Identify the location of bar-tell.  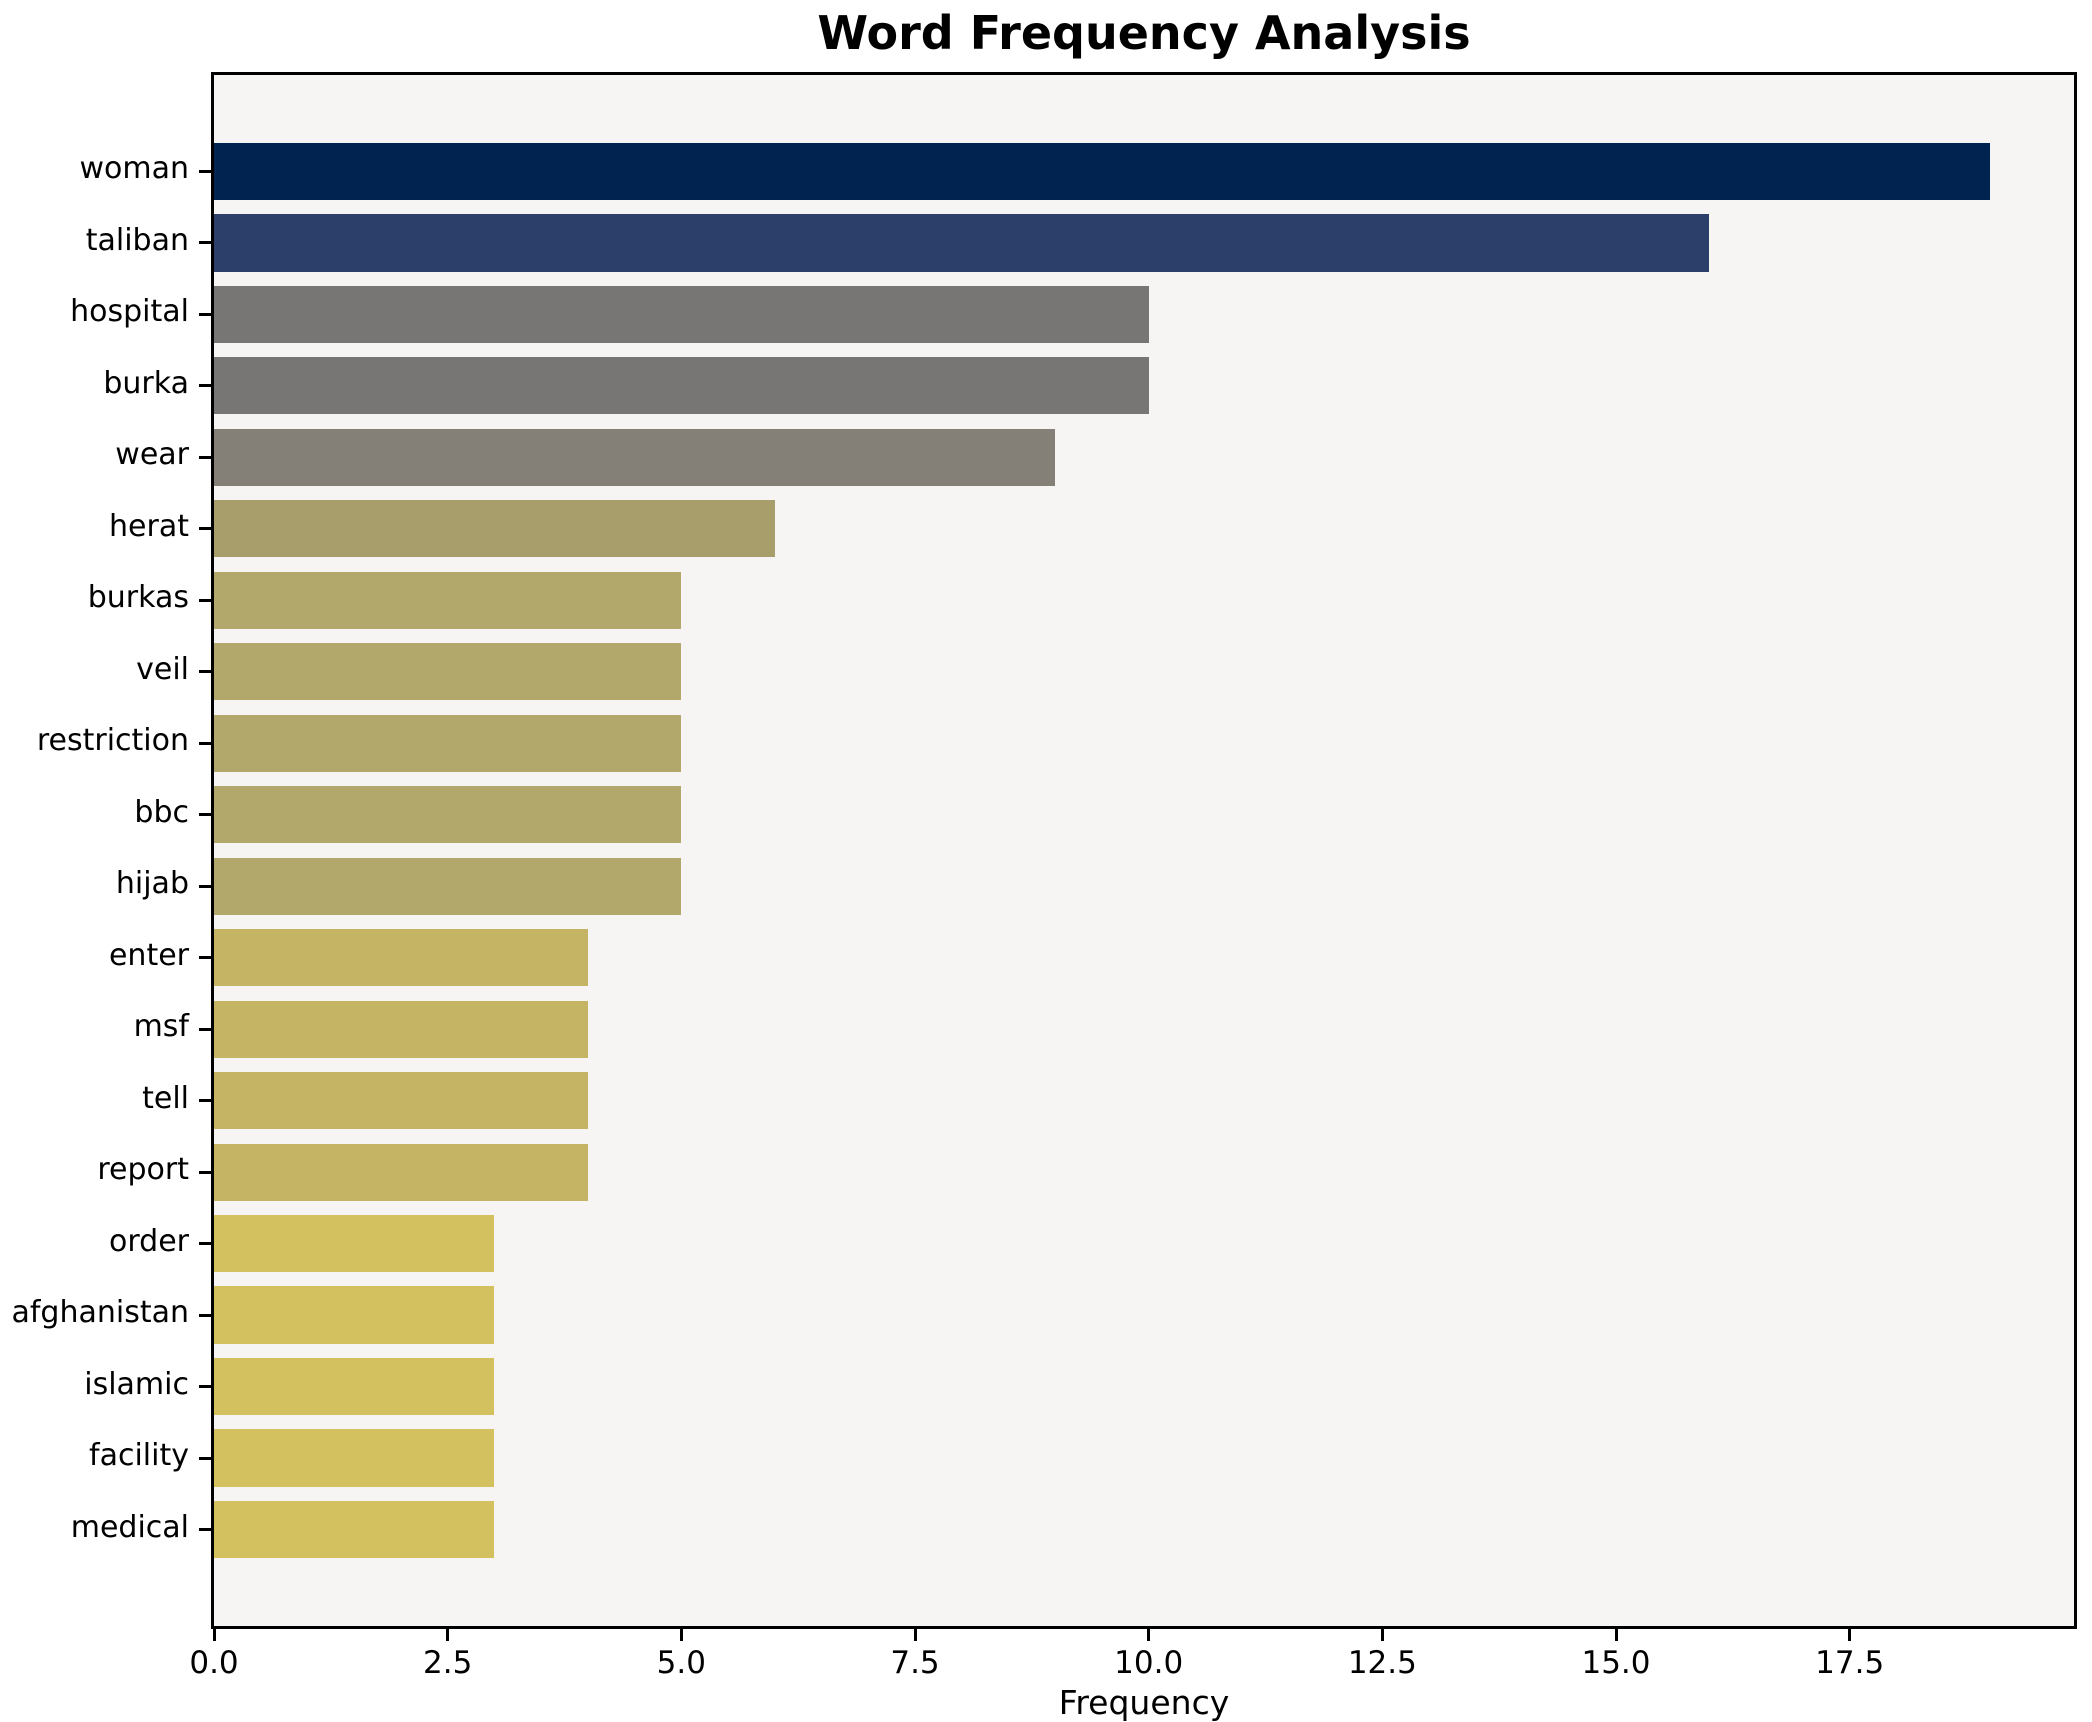
(401, 1101).